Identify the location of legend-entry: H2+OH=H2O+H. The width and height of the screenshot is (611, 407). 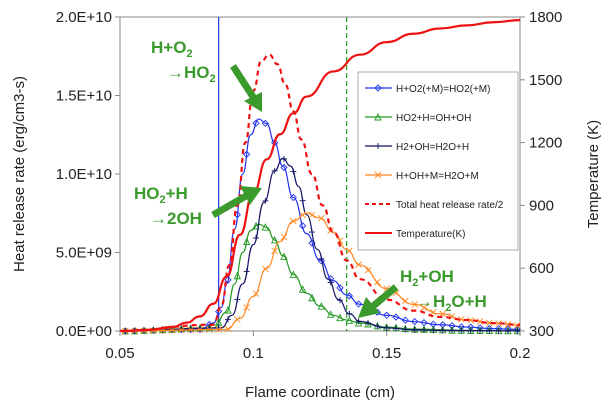
(432, 147).